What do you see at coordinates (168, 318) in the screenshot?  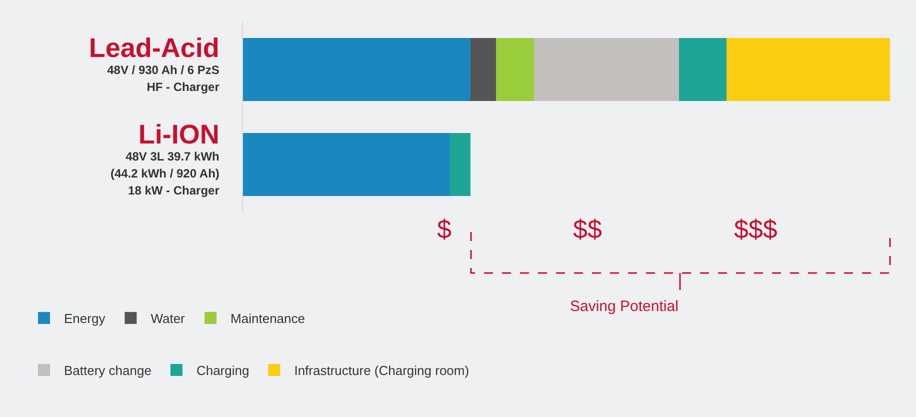 I see `legend-label: Water` at bounding box center [168, 318].